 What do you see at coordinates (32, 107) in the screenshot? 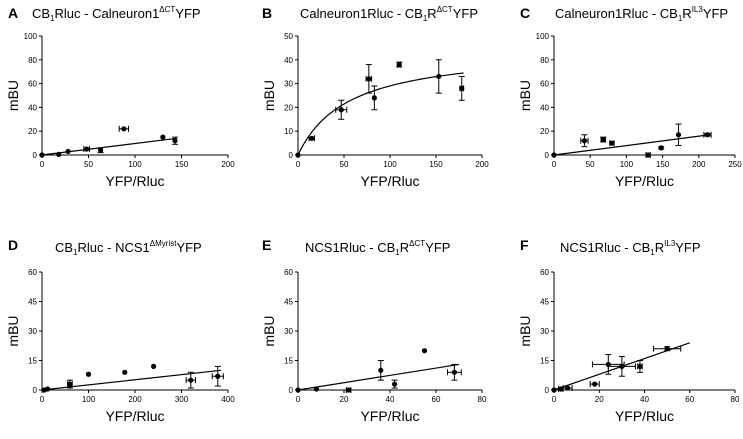
I see `y-tick-label-a: 40` at bounding box center [32, 107].